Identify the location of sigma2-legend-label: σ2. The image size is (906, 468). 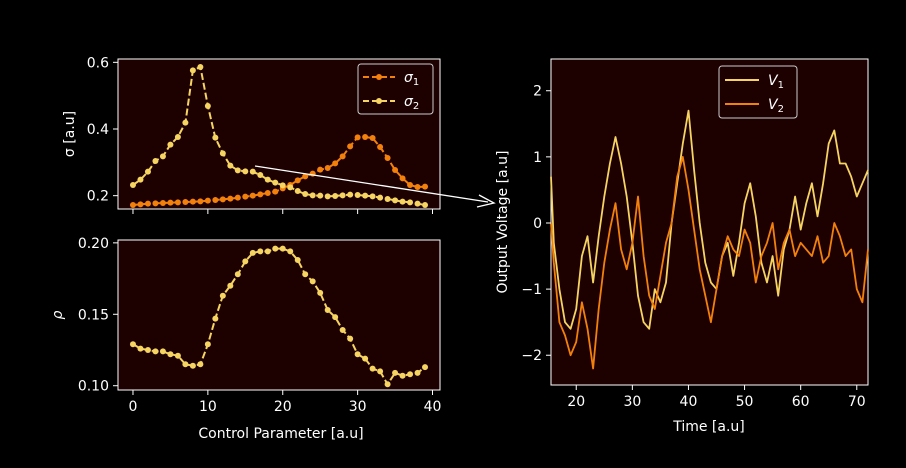
(411, 103).